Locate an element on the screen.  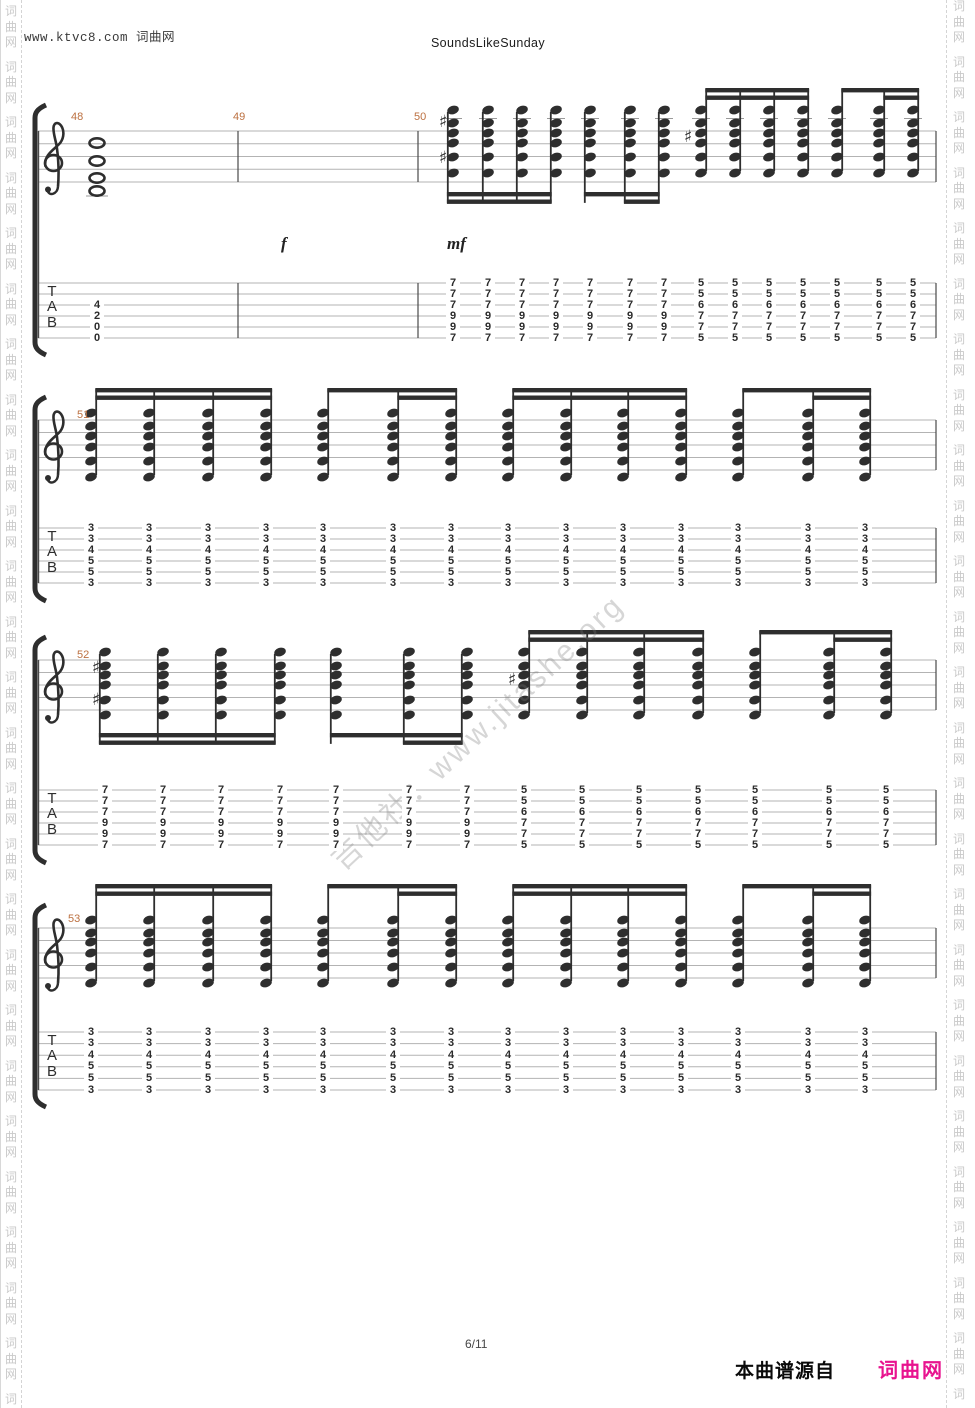
tab-fret-number: 2 is located at coordinates (97, 316).